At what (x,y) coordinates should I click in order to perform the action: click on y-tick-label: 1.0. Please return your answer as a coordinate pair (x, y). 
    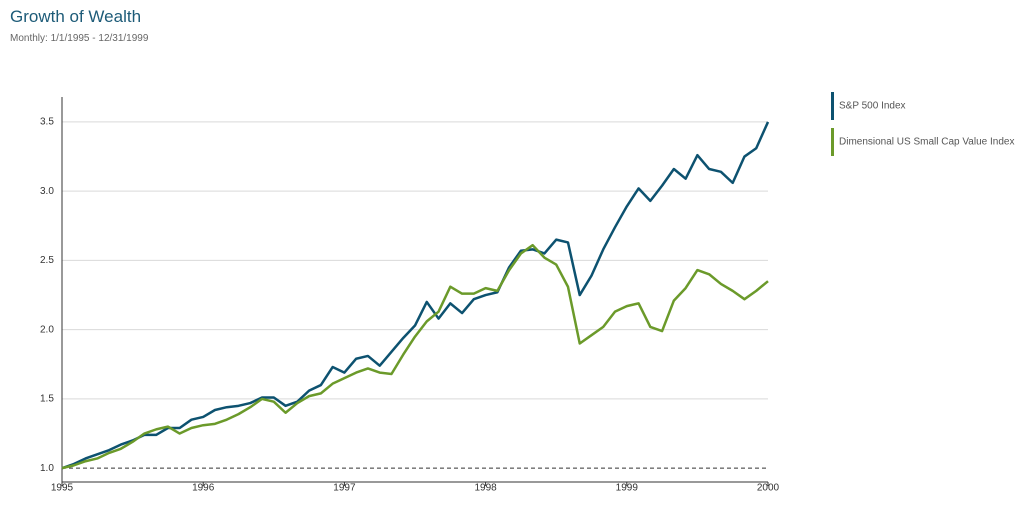
    Looking at the image, I should click on (47, 468).